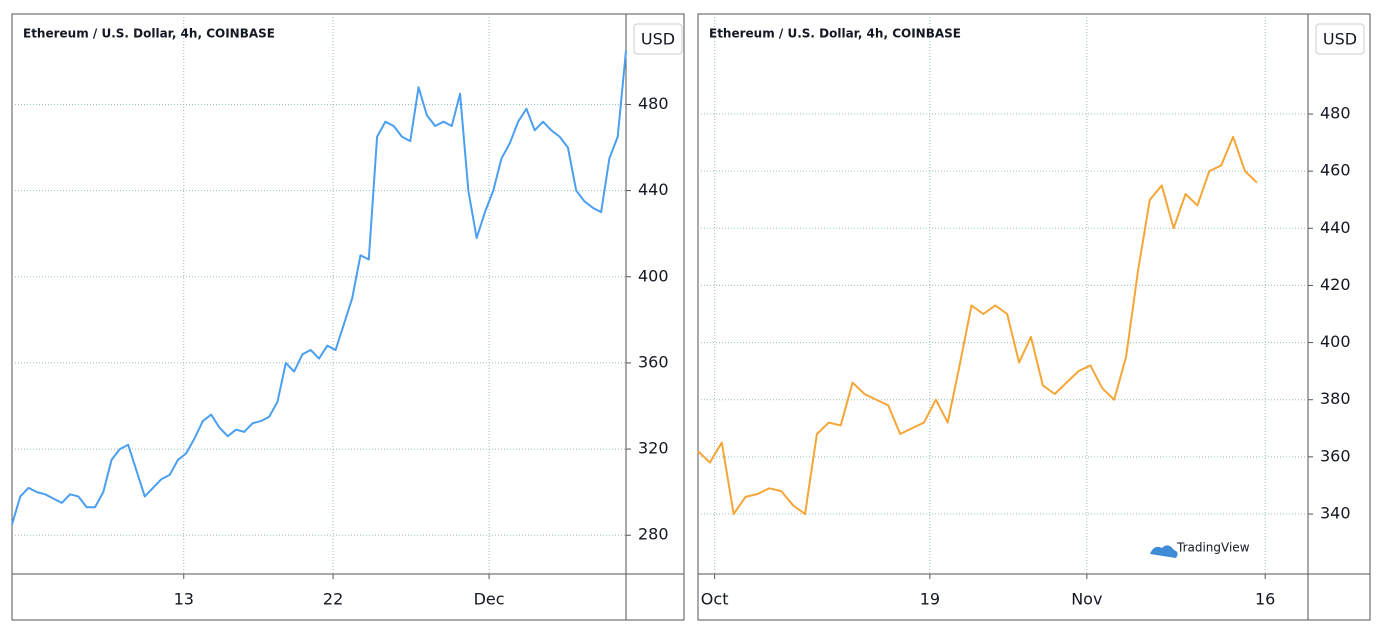 Image resolution: width=1392 pixels, height=632 pixels. Describe the element at coordinates (1164, 551) in the screenshot. I see `watermark-icon` at that location.